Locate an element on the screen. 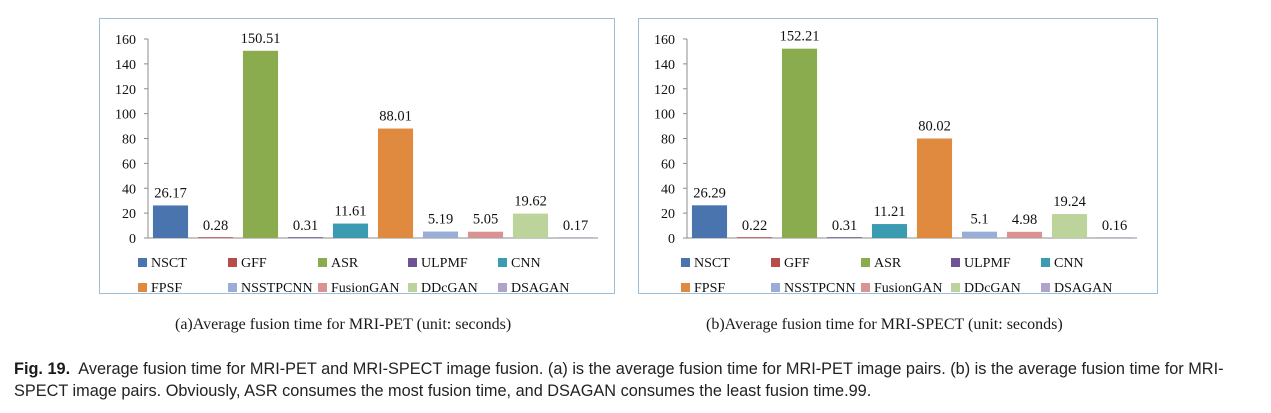 The image size is (1271, 413). data-label-gff: 0.22 is located at coordinates (754, 226).